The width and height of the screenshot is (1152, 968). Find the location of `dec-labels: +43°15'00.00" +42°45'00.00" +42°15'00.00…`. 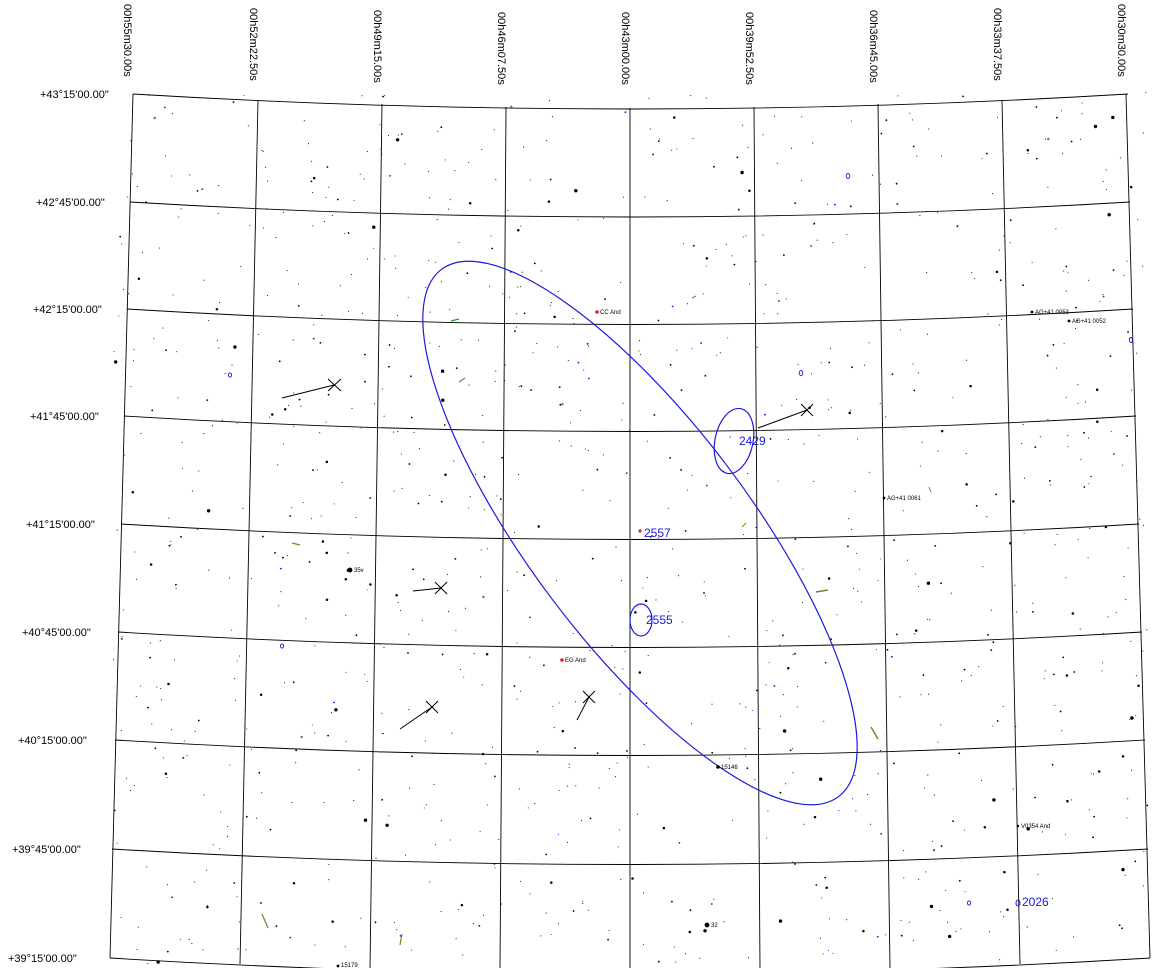

dec-labels: +43°15'00.00" +42°45'00.00" +42°15'00.00… is located at coordinates (58, 527).